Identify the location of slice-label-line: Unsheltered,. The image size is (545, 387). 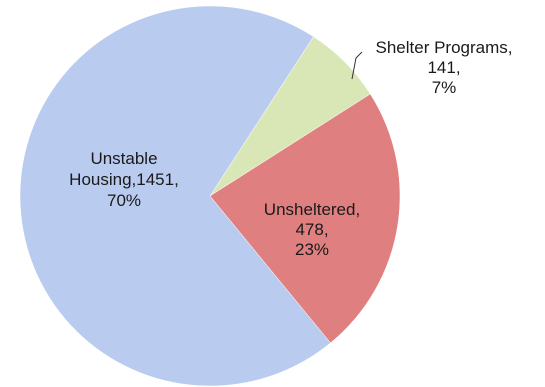
(312, 209).